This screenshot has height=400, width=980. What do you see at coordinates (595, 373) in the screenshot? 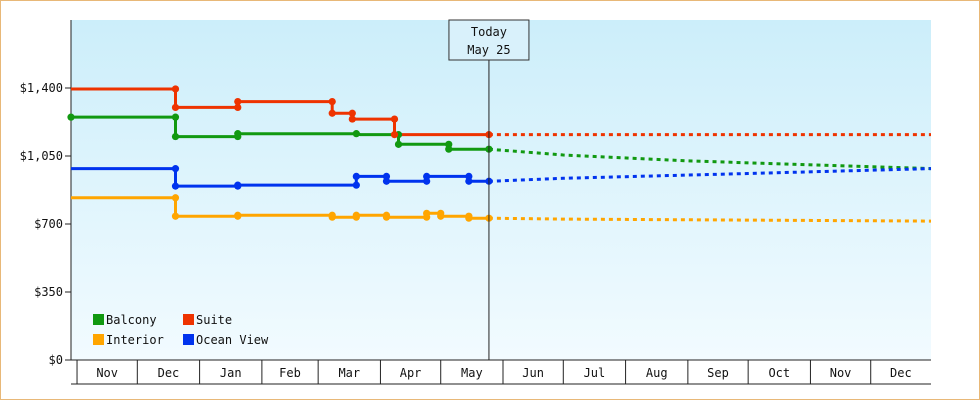
I see `x-tick-label: Jul` at bounding box center [595, 373].